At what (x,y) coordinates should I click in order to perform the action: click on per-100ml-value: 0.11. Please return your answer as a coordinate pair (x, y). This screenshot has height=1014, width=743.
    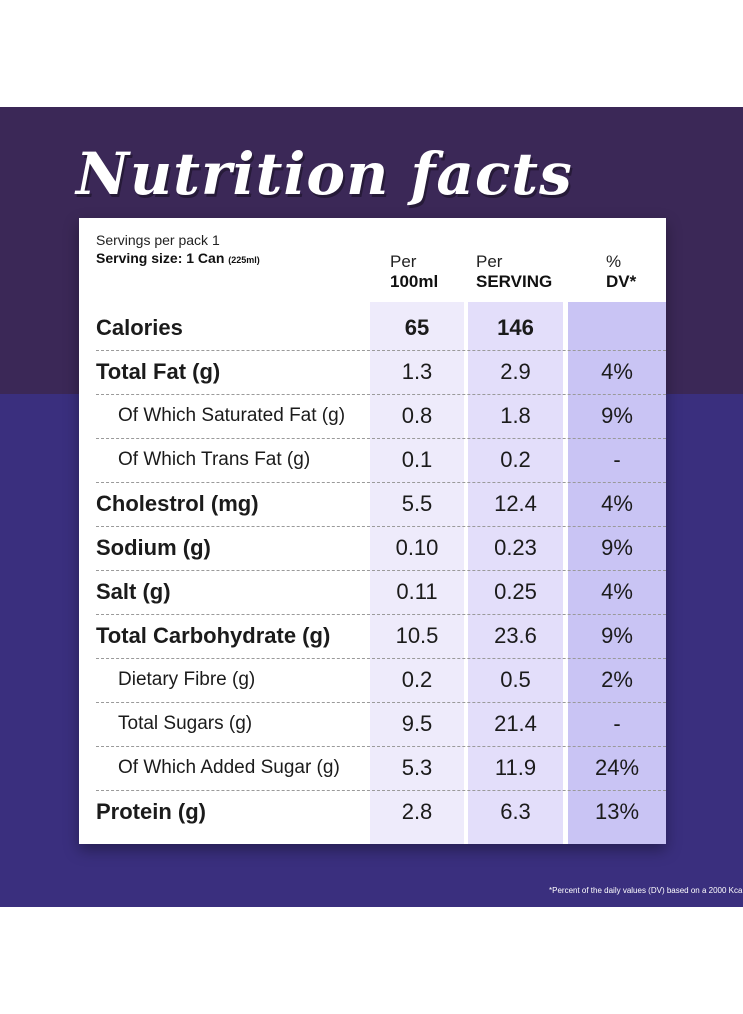
    Looking at the image, I should click on (417, 591).